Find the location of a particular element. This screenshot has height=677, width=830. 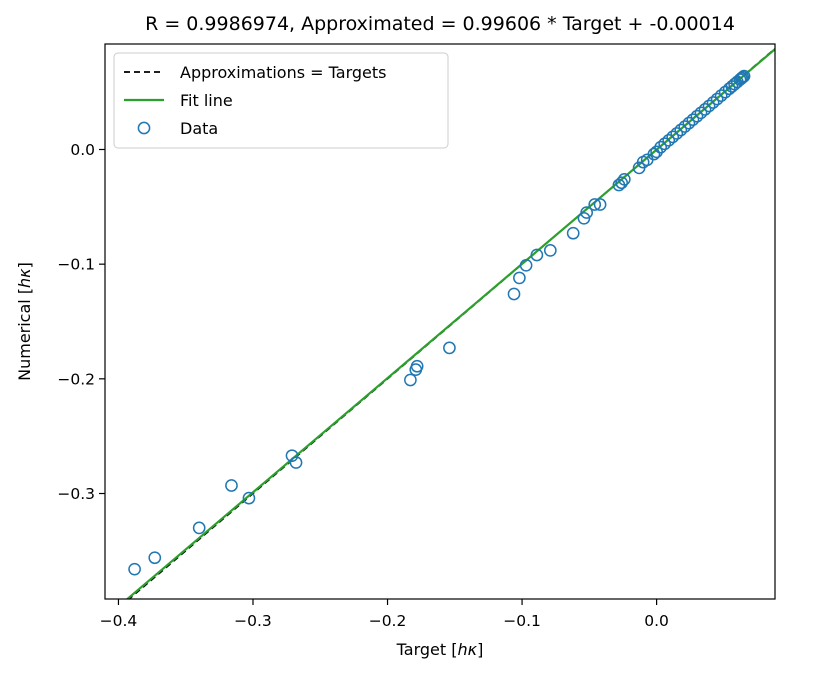

y-axis-ticks: 0.0 −0.1 −0.2 −0.3 is located at coordinates (81, 322).